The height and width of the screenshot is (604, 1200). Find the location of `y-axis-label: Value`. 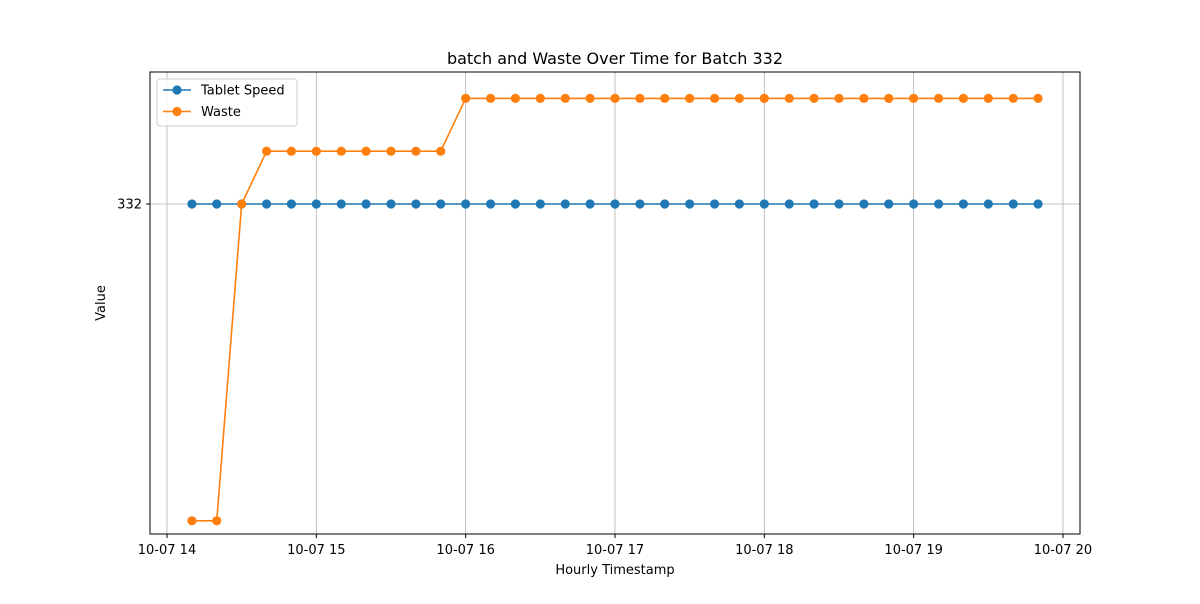

y-axis-label: Value is located at coordinates (101, 303).